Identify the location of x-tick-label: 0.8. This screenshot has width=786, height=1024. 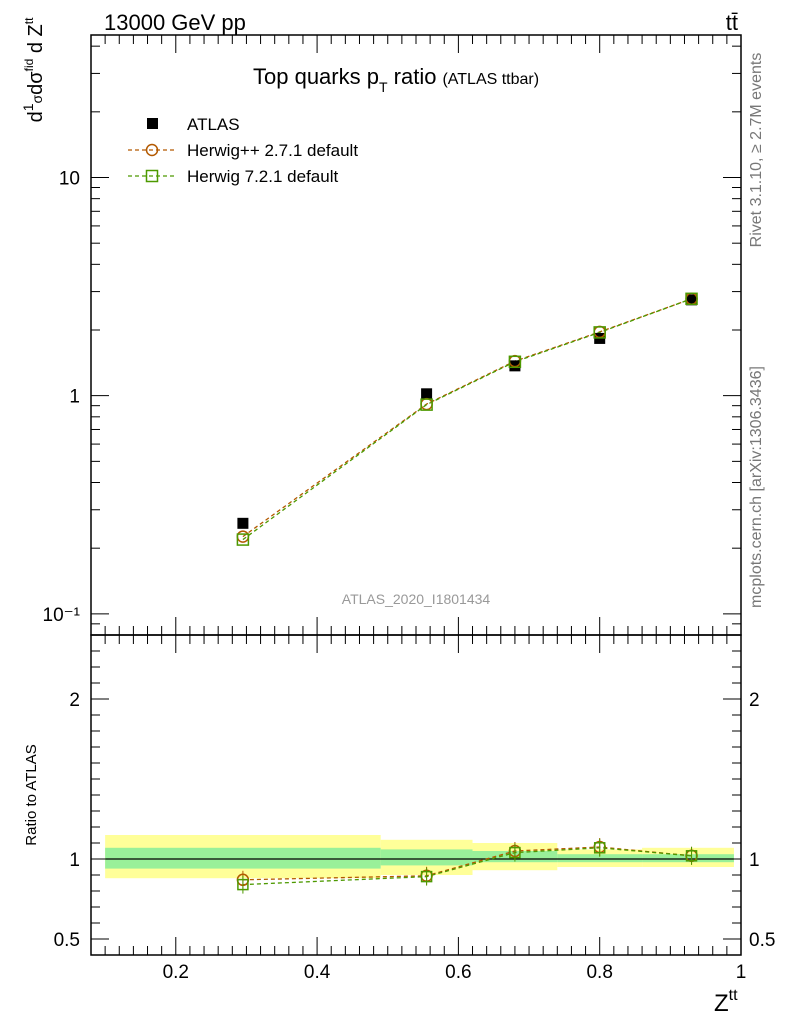
(599, 972).